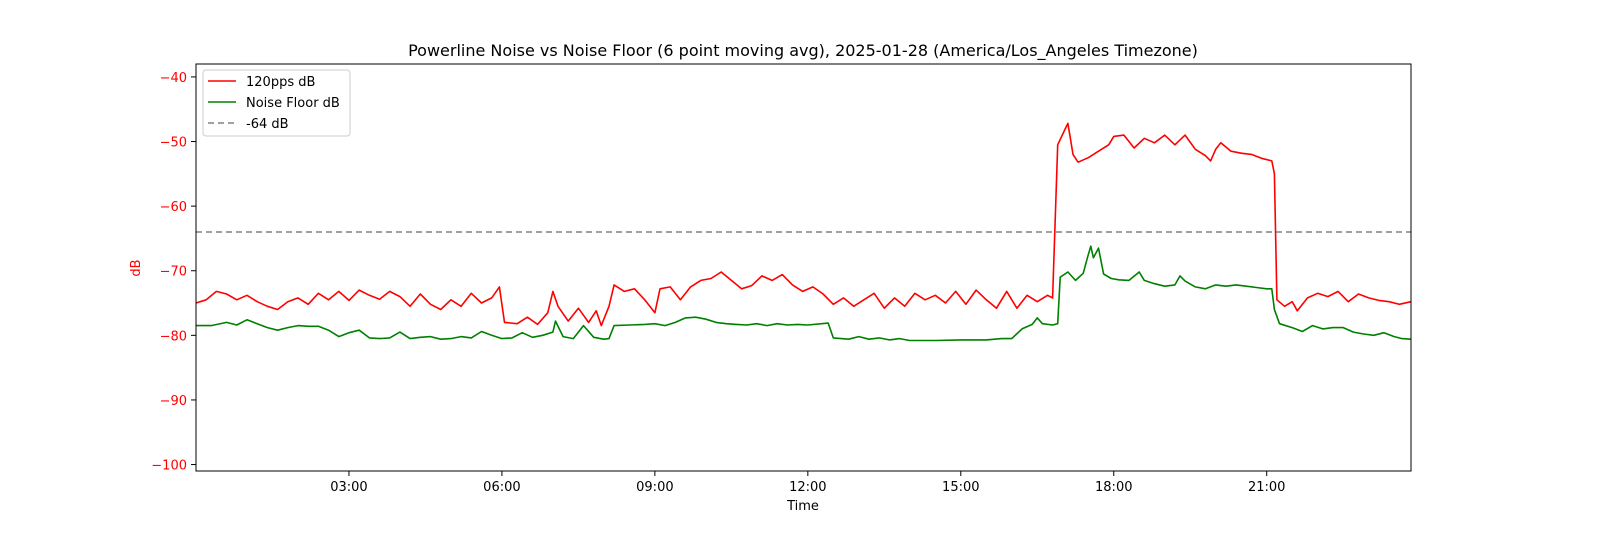 The height and width of the screenshot is (540, 1600). What do you see at coordinates (173, 143) in the screenshot?
I see `y-tick-label: −50` at bounding box center [173, 143].